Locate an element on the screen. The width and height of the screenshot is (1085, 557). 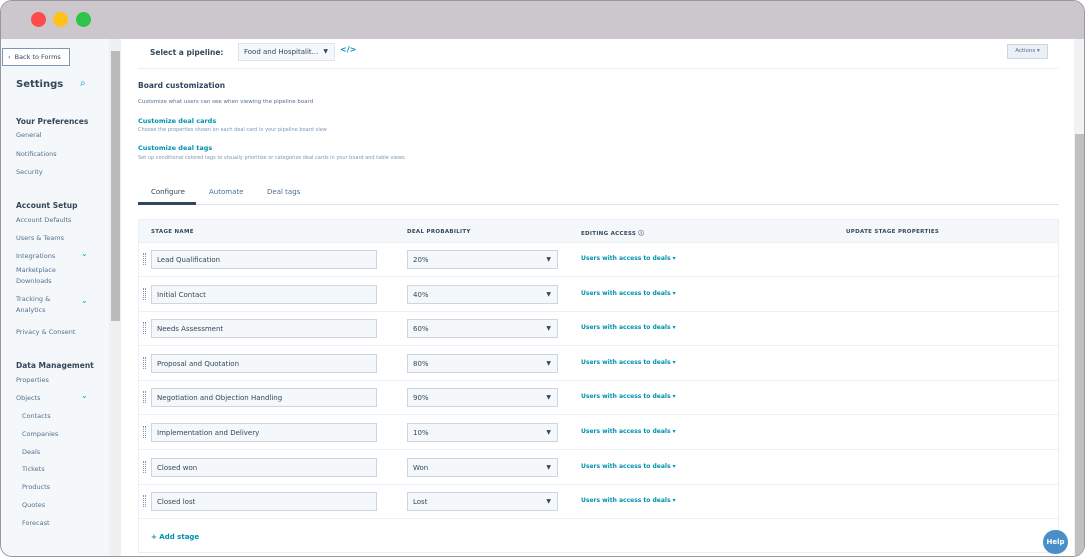
pipeline-label: Select a pipeline: is located at coordinates (187, 52).